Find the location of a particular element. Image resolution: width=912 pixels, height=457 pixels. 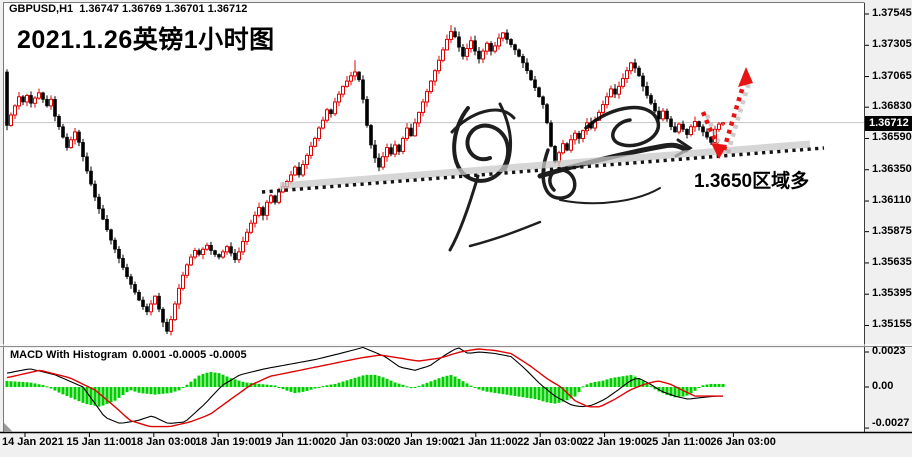

trade-direction-arrows is located at coordinates (726, 113).